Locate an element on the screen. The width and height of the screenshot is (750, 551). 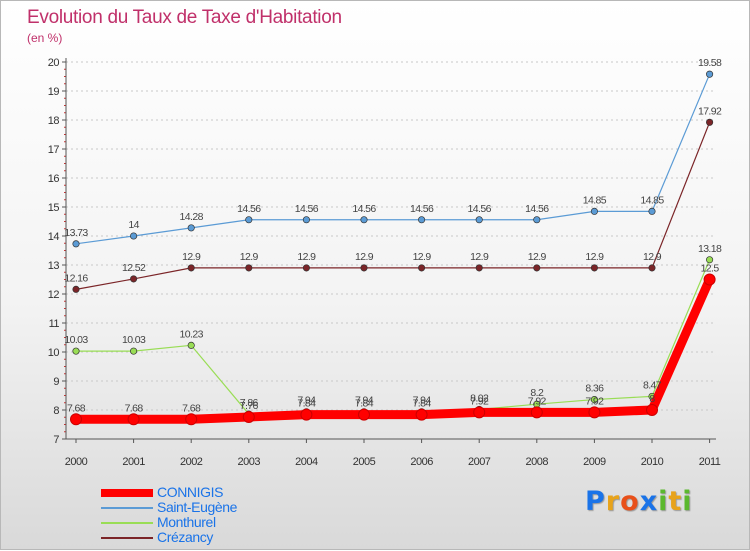
data-label: 12.16 is located at coordinates (76, 278).